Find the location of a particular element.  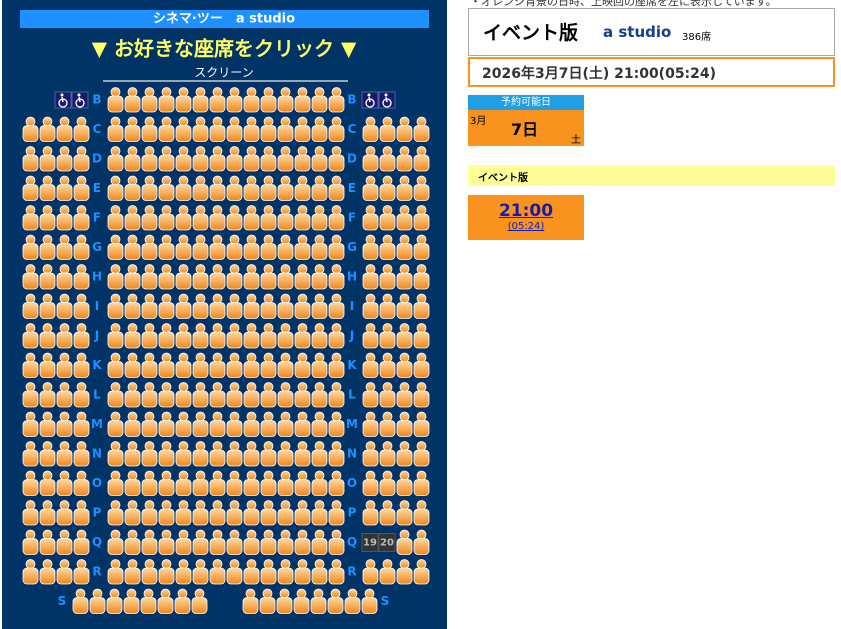

showtime: 21:00 is located at coordinates (526, 211).